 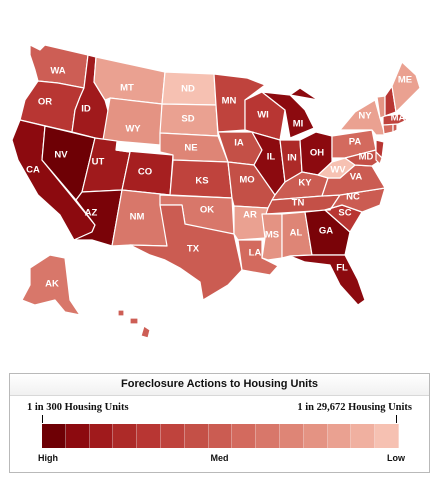 I want to click on state-label-IN: IN, so click(x=292, y=158).